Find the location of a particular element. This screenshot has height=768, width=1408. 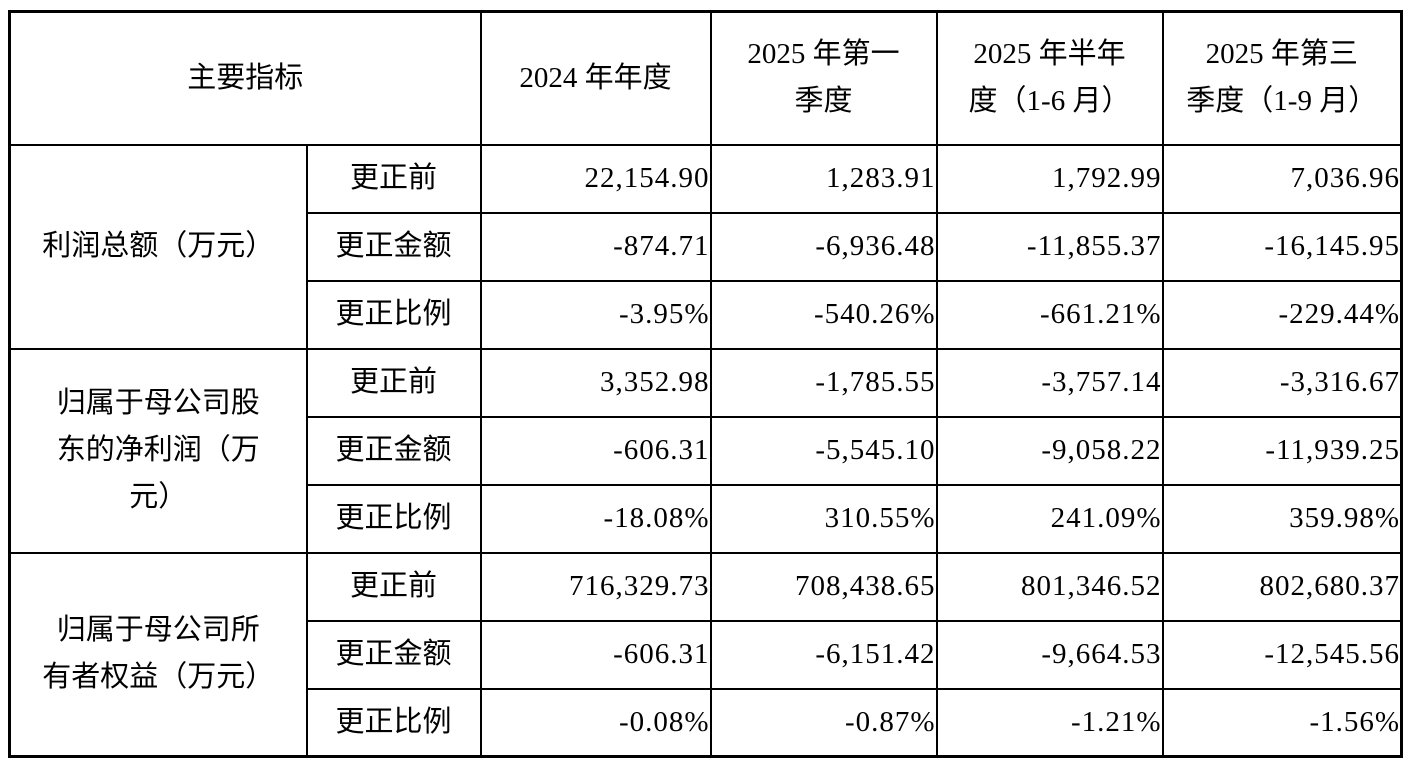

value-cell: 1,792.99 is located at coordinates (1049, 178).